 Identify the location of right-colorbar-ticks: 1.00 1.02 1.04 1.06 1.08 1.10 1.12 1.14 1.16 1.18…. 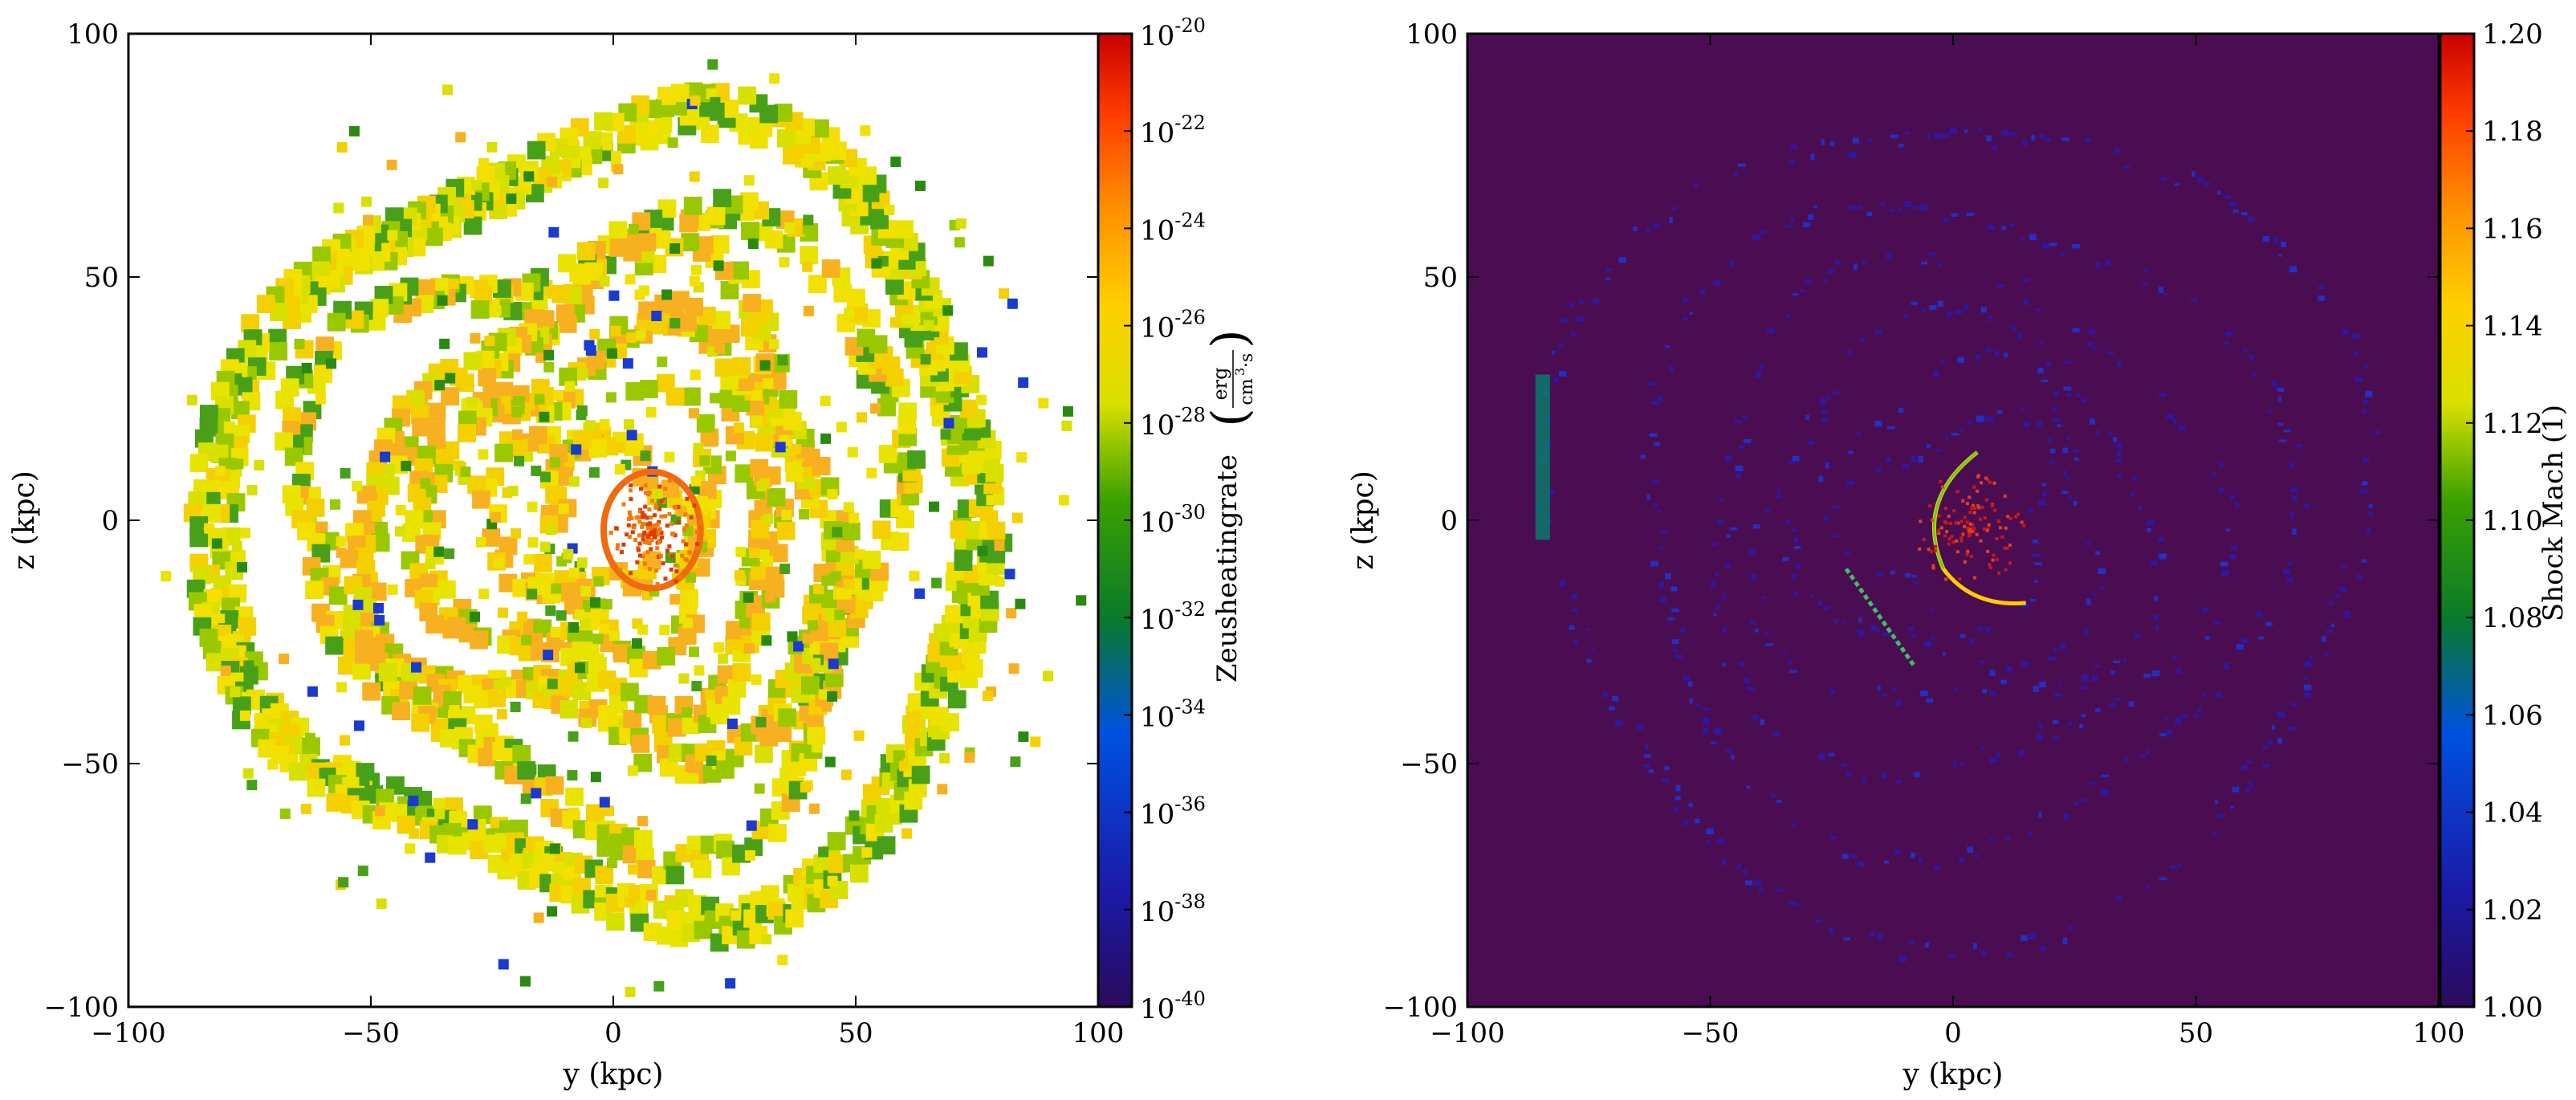
(2504, 521).